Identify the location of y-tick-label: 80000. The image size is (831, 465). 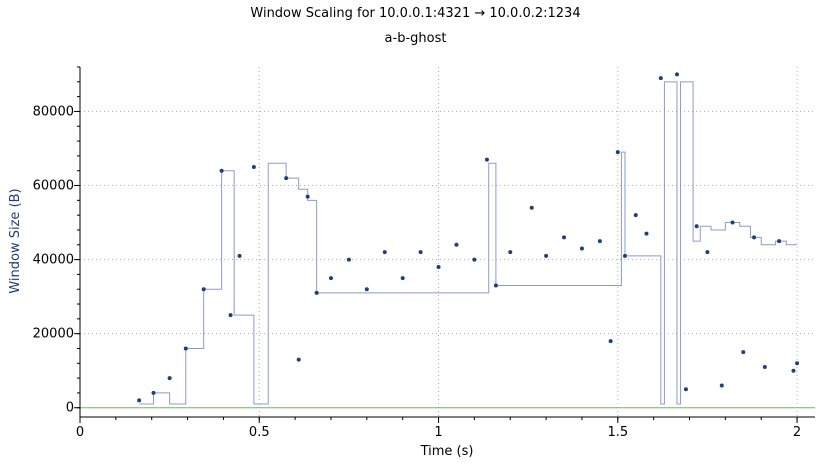
(53, 111).